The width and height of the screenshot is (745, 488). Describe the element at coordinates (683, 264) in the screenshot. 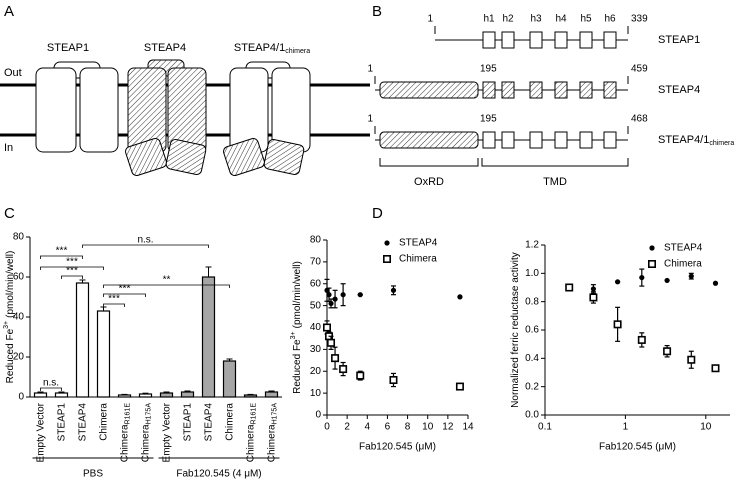

I see `legend-label: Chimera` at that location.